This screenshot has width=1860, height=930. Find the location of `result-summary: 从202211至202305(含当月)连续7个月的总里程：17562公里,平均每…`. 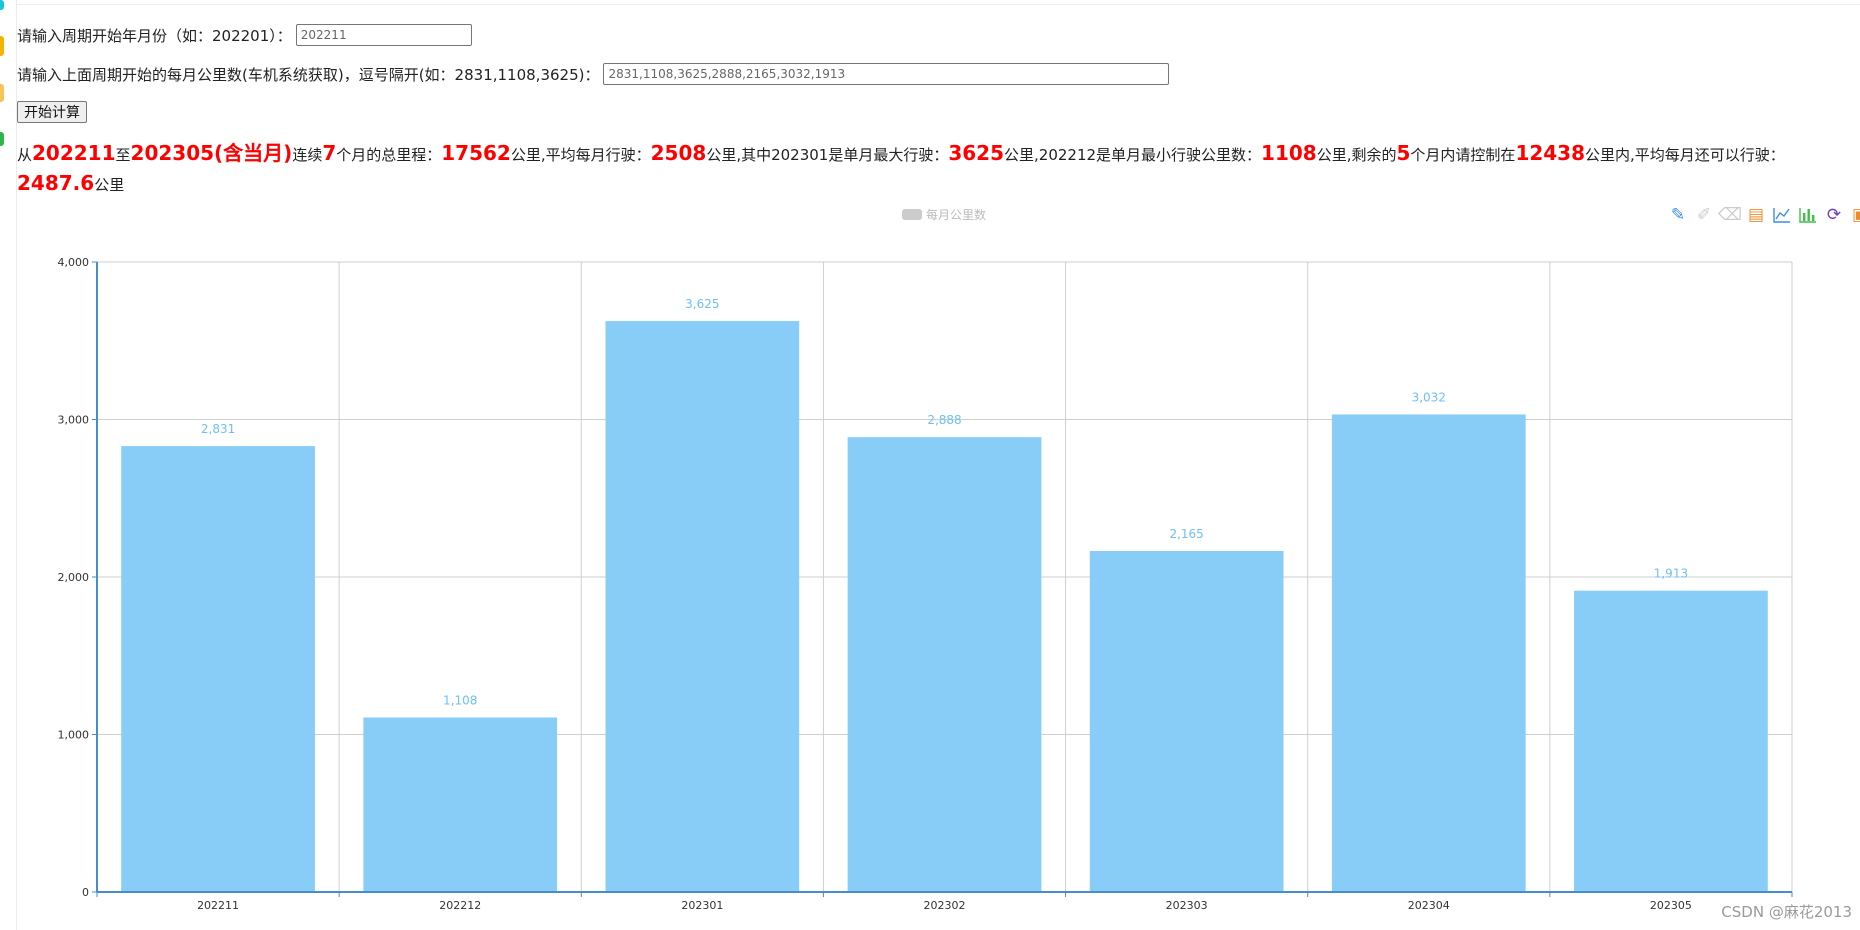

result-summary: 从202211至202305(含当月)连续7个月的总里程：17562公里,平均每… is located at coordinates (938, 169).